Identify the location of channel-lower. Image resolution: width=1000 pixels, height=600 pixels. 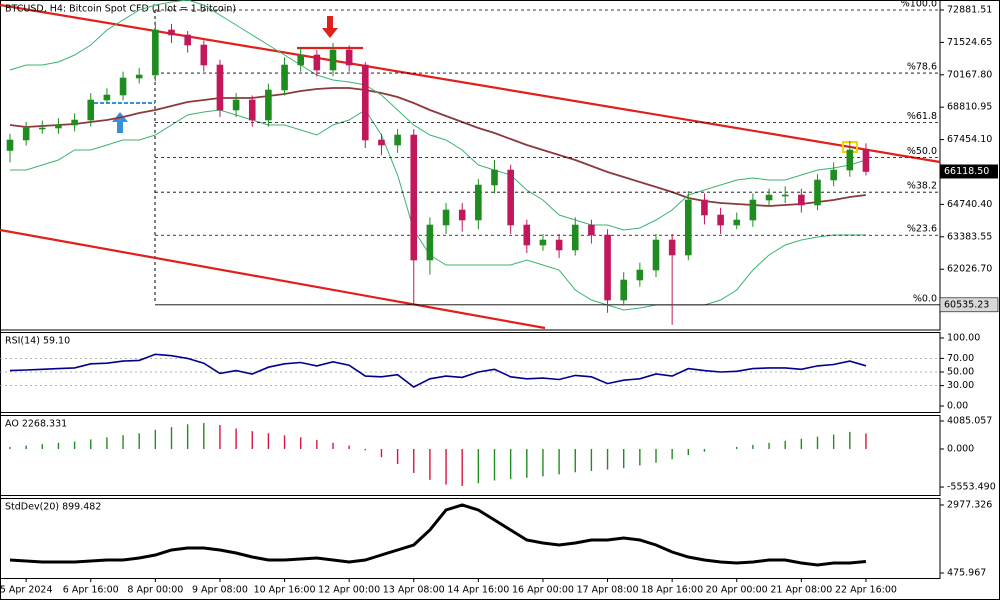
(273, 279).